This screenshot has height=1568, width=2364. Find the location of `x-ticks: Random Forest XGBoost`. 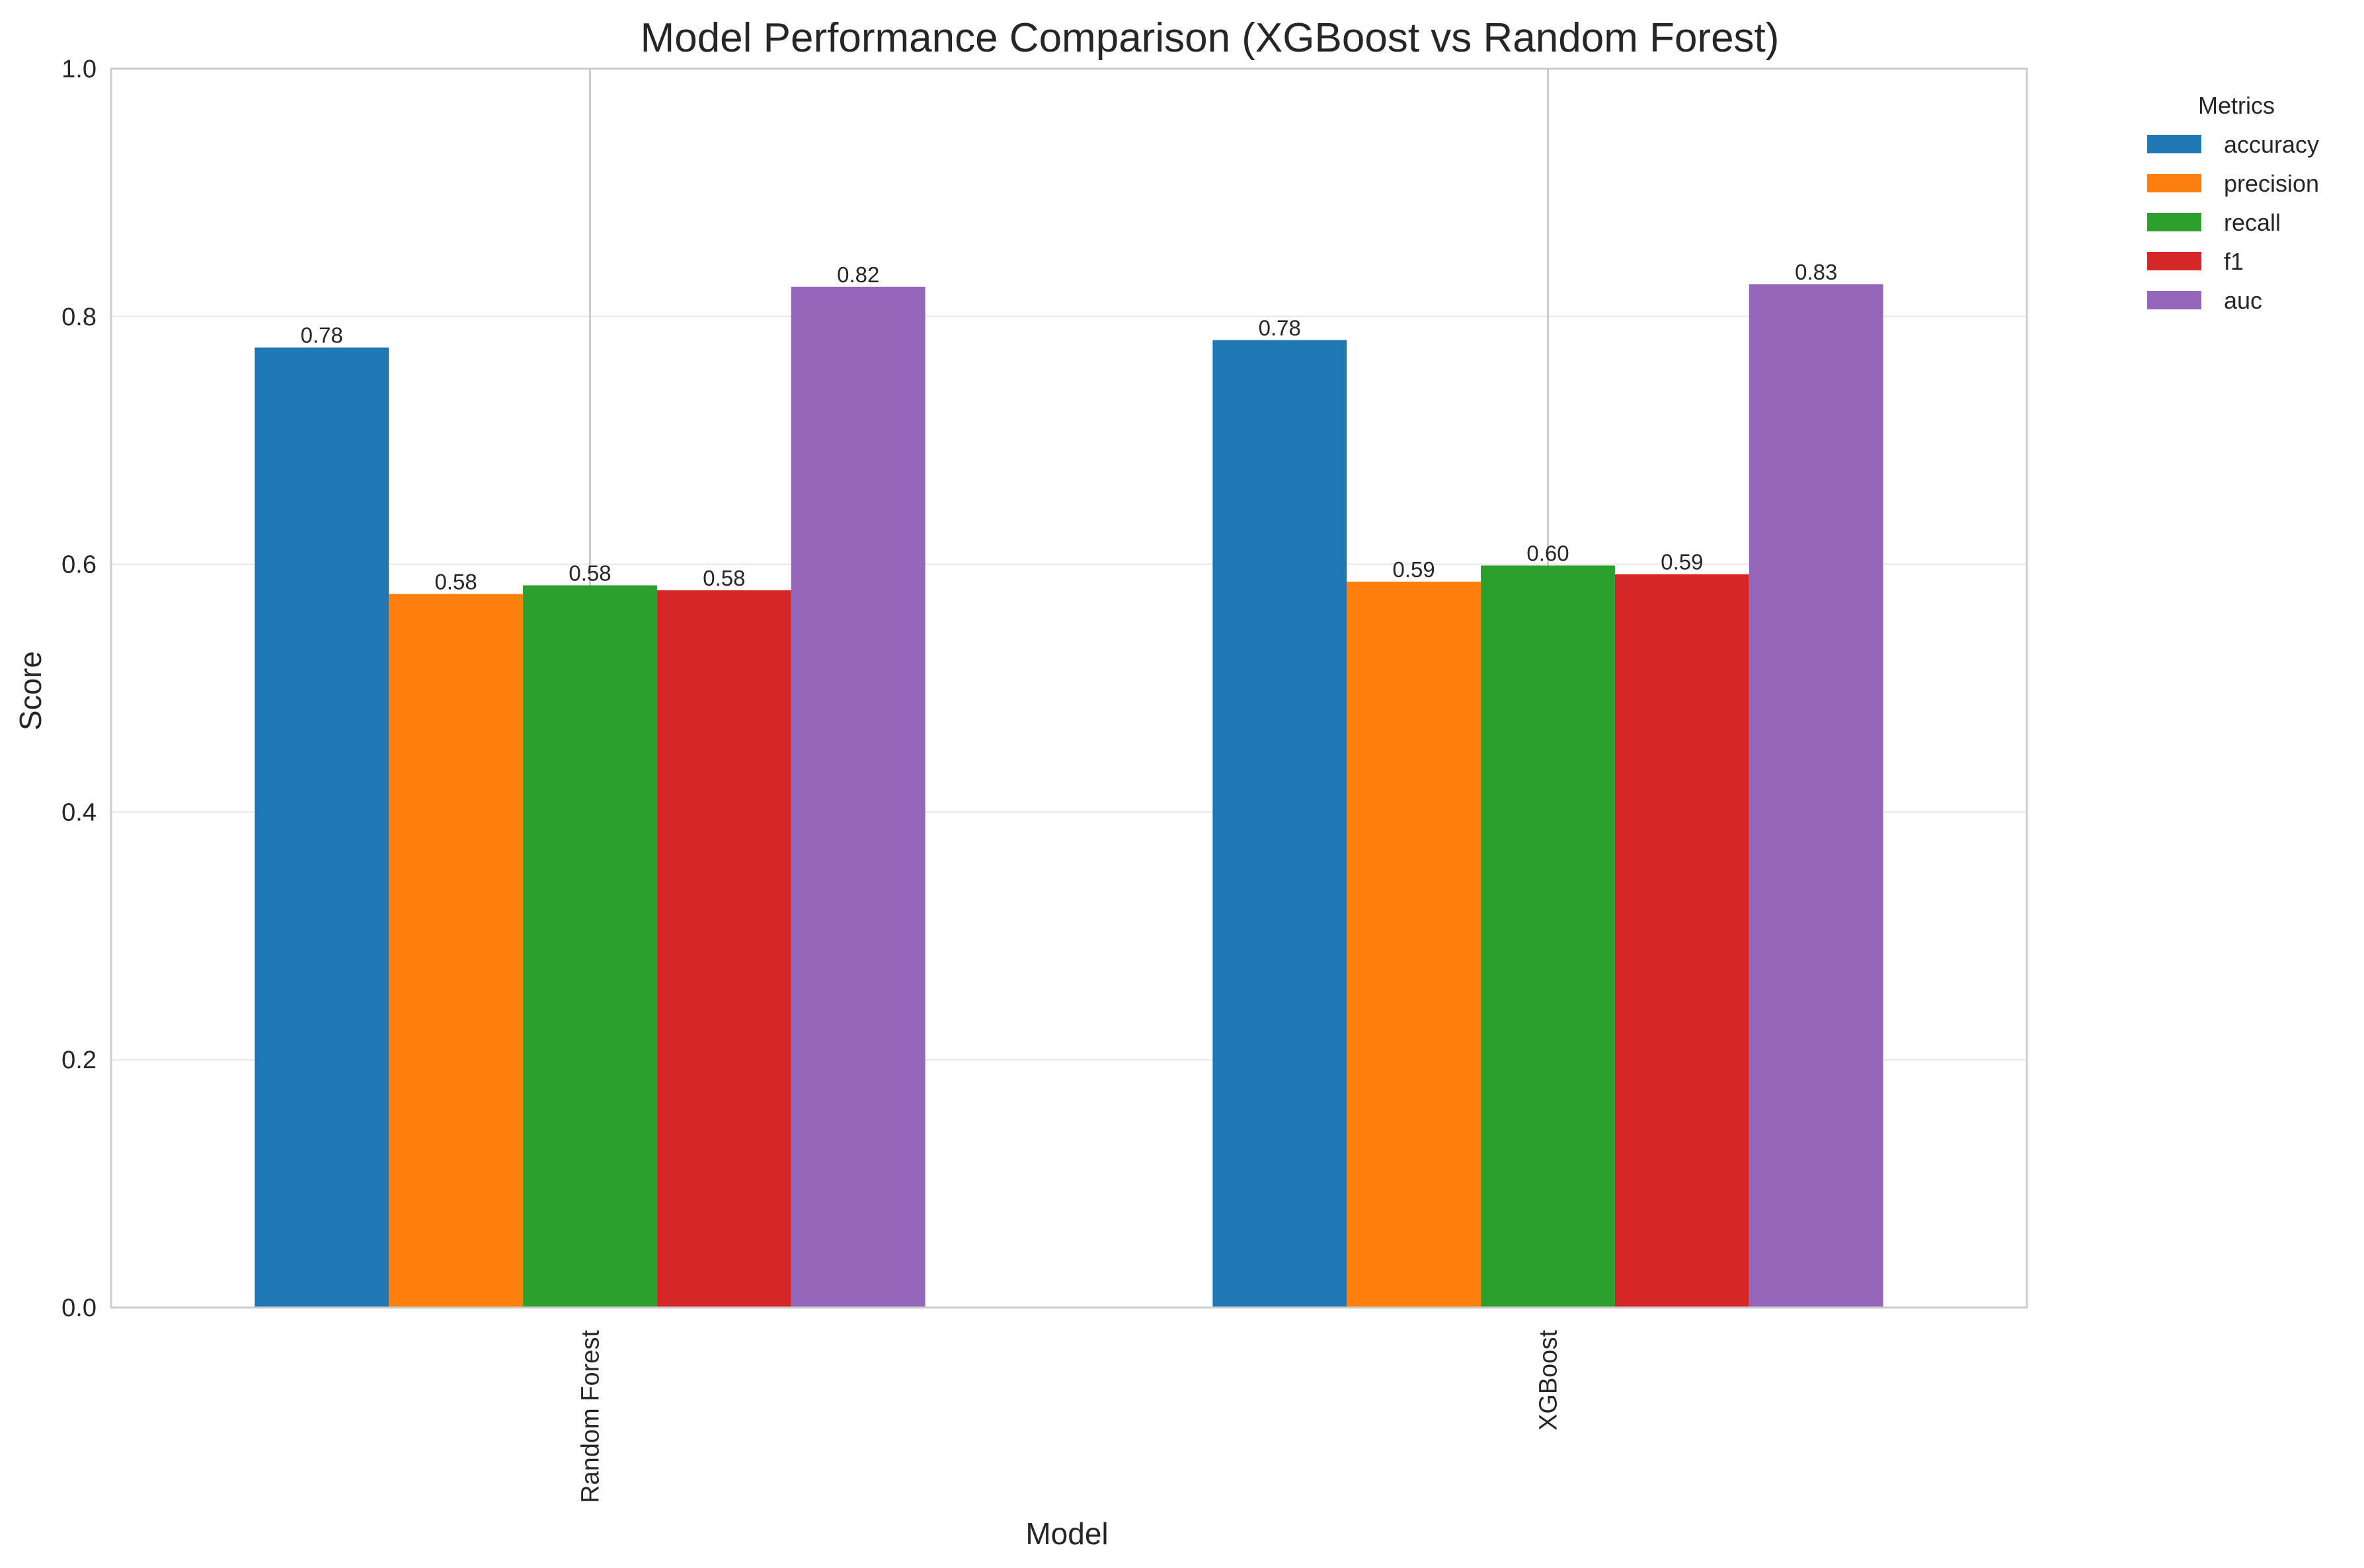

x-ticks: Random Forest XGBoost is located at coordinates (1070, 1416).